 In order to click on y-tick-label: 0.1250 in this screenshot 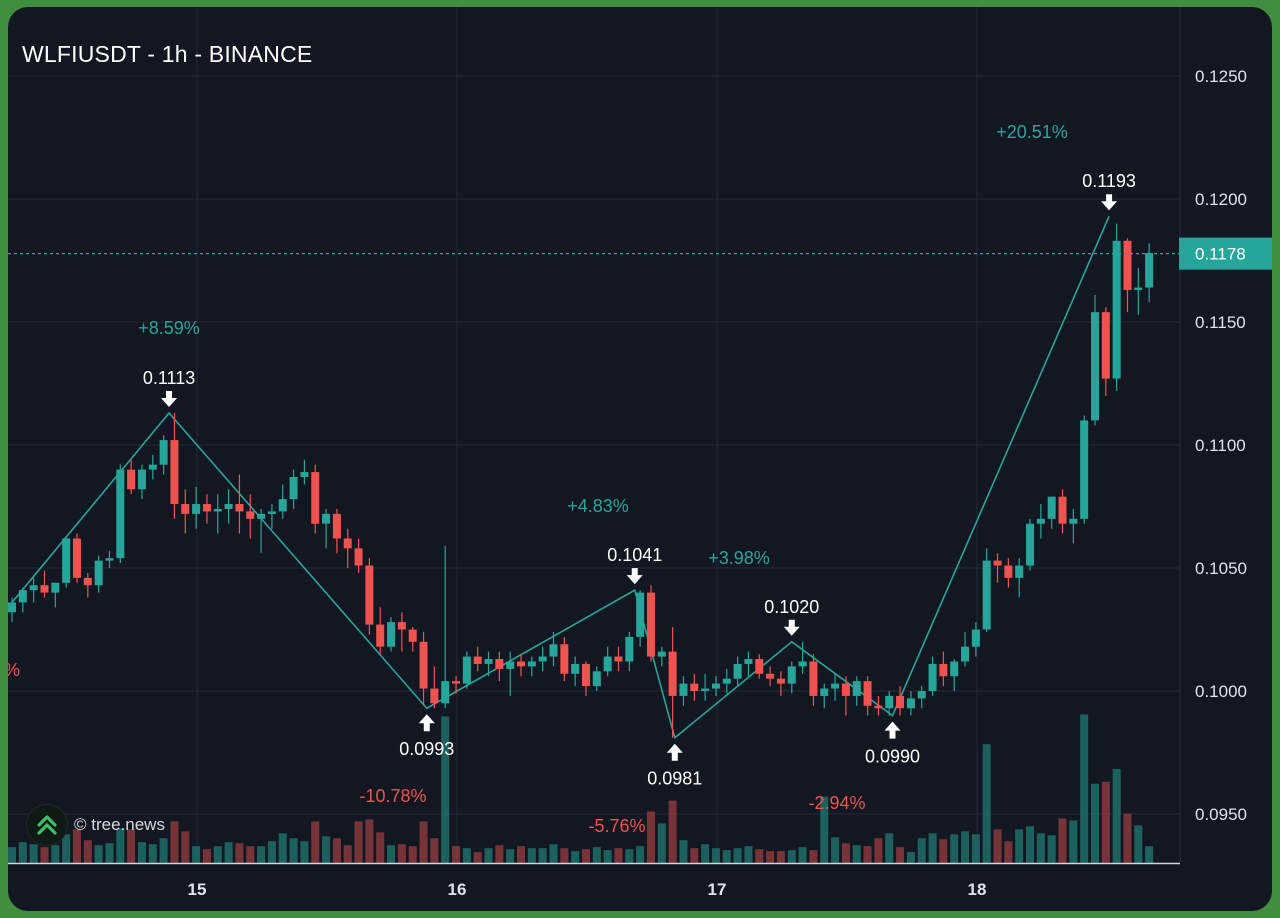, I will do `click(1221, 76)`.